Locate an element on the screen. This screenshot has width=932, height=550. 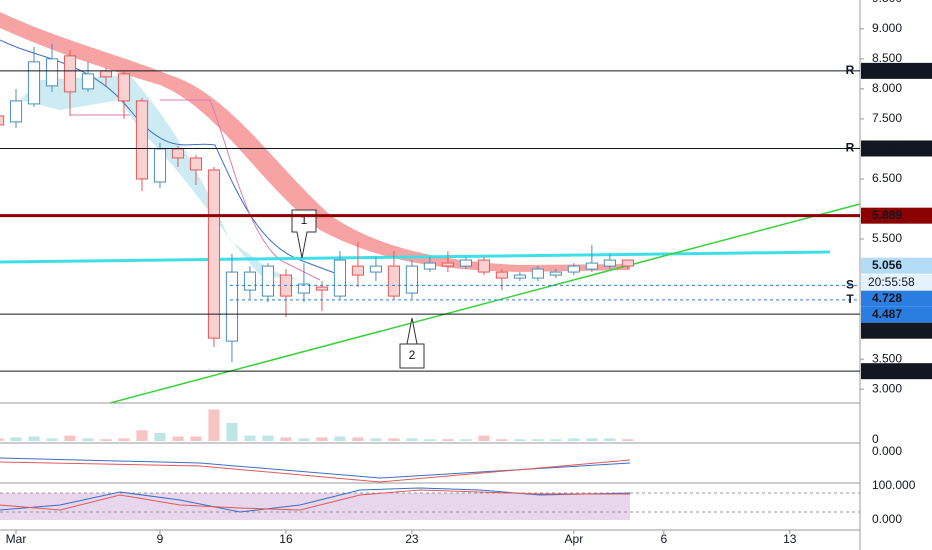
x-tick-label: Apr is located at coordinates (574, 539).